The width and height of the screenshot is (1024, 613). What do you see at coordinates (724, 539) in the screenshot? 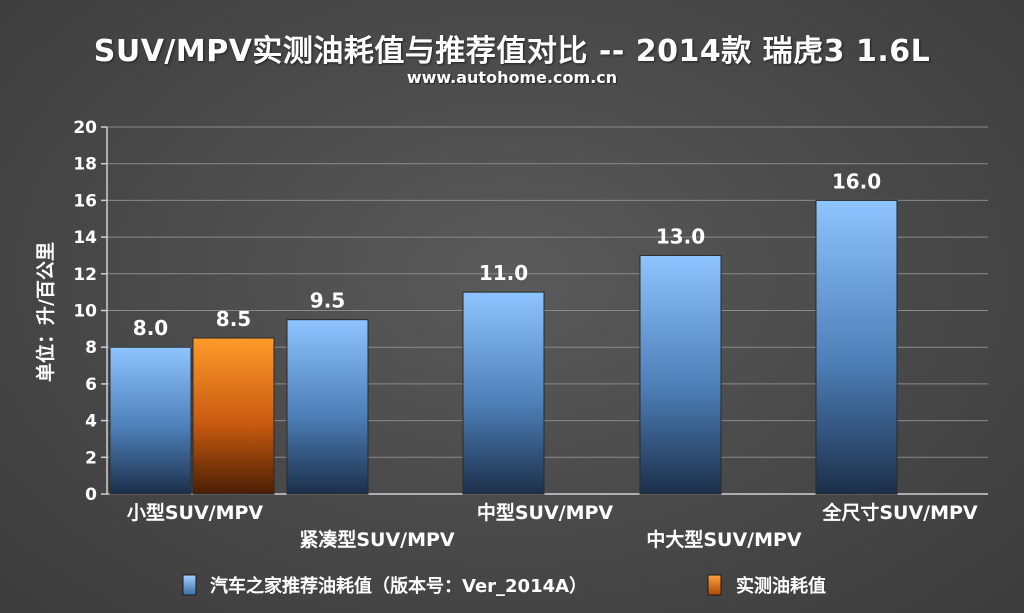
I see `x-category-label: 中大型SUV/MPV` at bounding box center [724, 539].